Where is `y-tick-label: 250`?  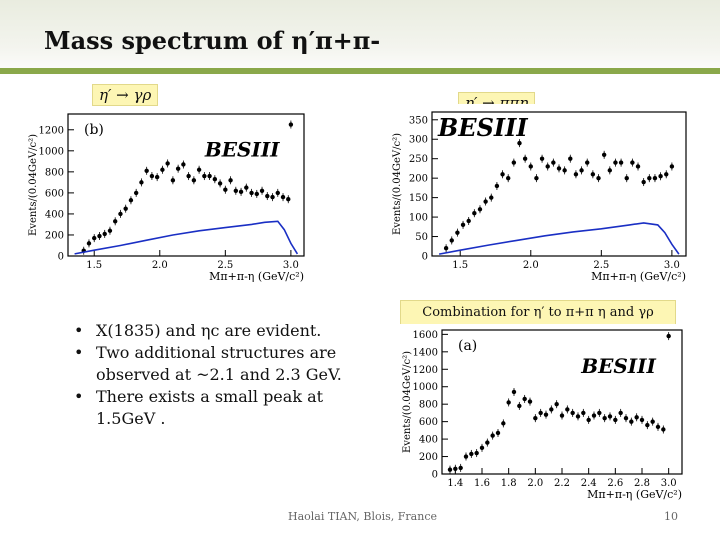
y-tick-label: 250 is located at coordinates (418, 159).